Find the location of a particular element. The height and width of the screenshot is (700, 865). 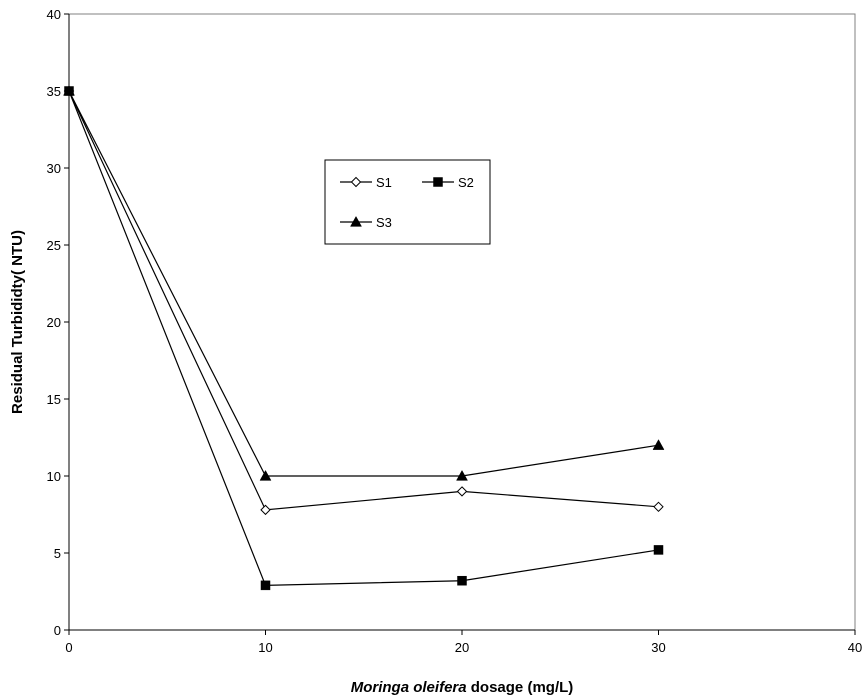

legend: S1 S2 S3 is located at coordinates (407, 202).